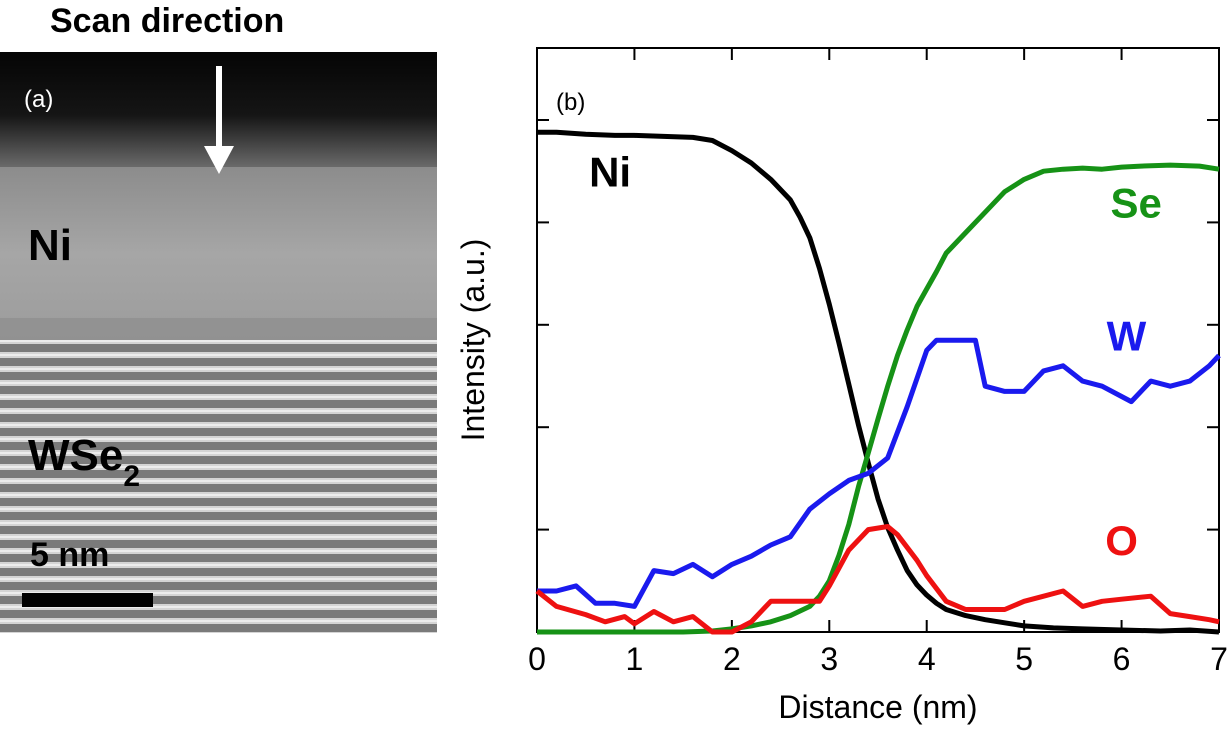  I want to click on ni-interface-band, so click(218, 330).